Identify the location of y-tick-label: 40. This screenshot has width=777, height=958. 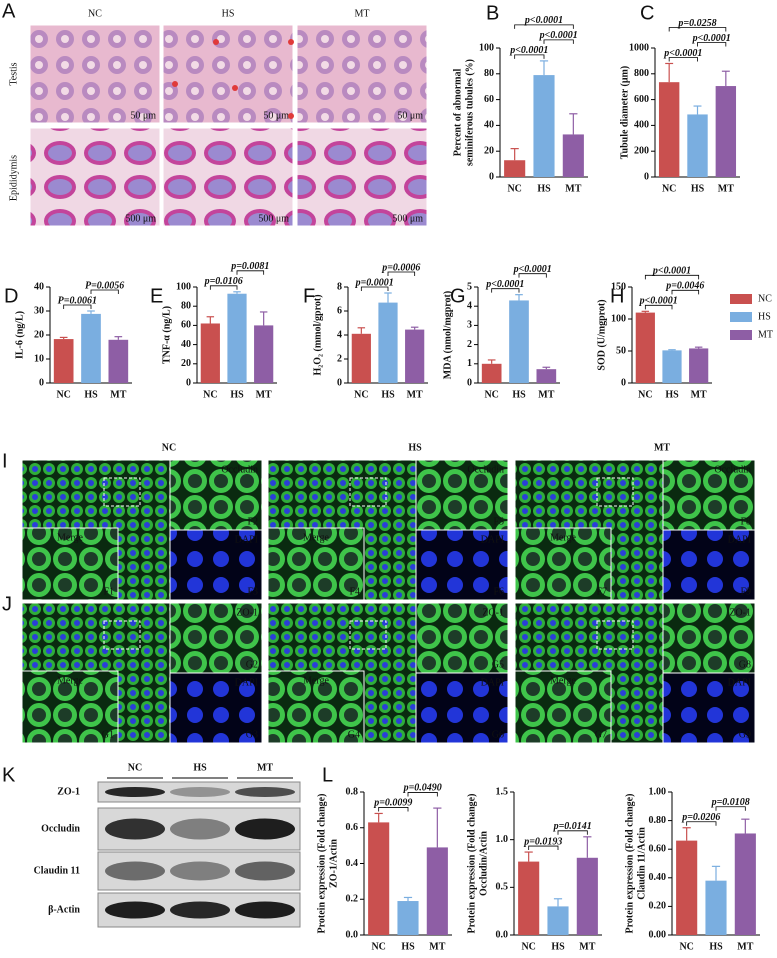
(186, 344).